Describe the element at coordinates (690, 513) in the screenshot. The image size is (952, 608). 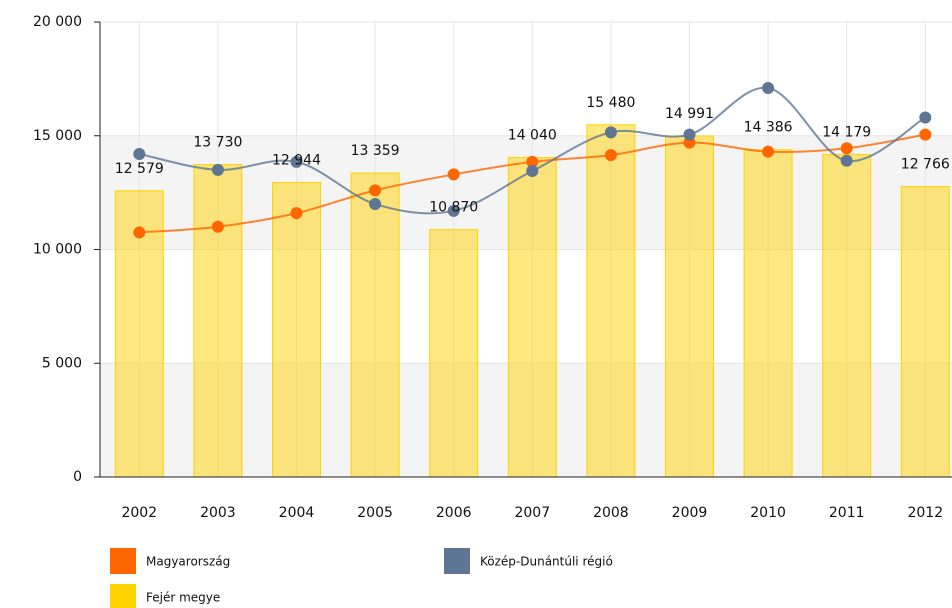
I see `x-tick-label: 2009` at that location.